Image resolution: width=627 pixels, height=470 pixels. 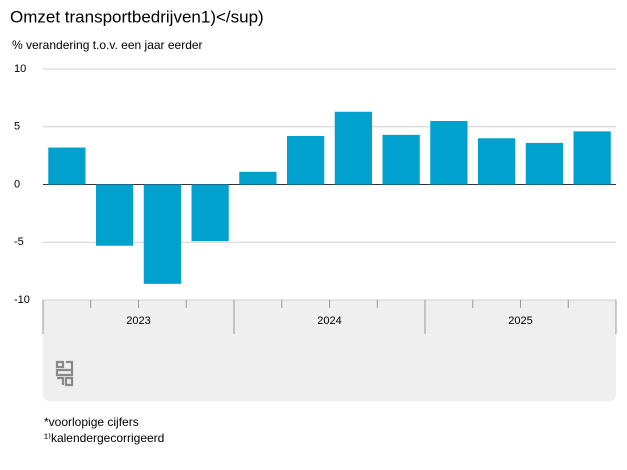 What do you see at coordinates (520, 321) in the screenshot?
I see `x-group-label: 2025` at bounding box center [520, 321].